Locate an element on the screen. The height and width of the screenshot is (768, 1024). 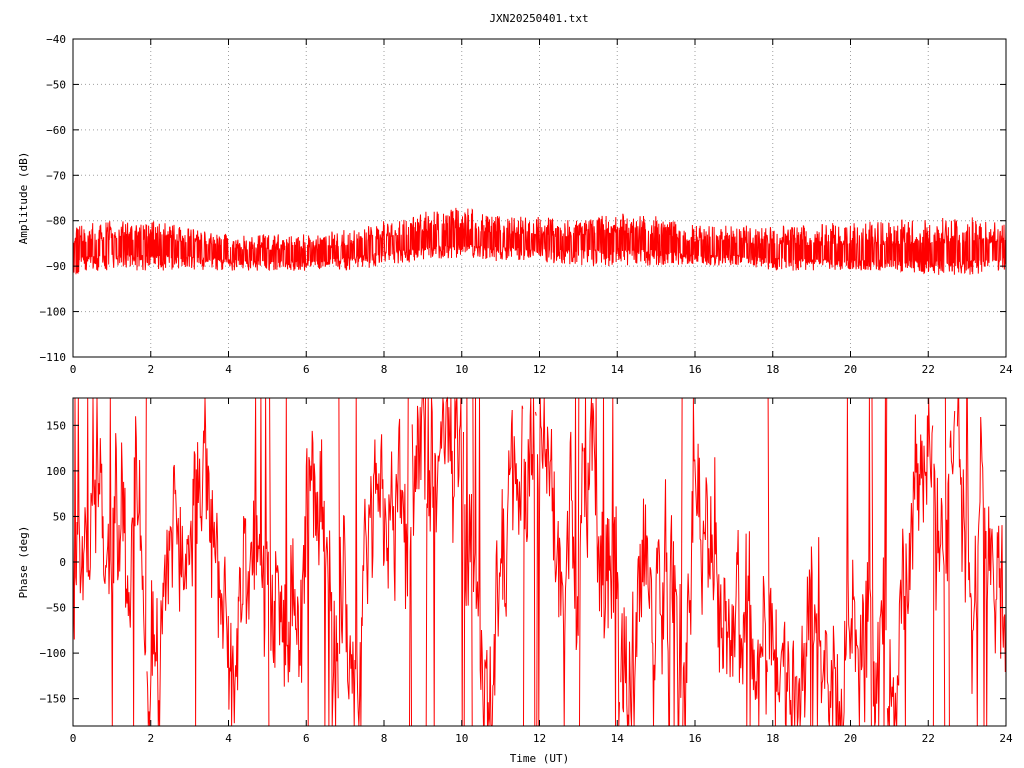
figure-title: JXN20250401.txt is located at coordinates (538, 18).